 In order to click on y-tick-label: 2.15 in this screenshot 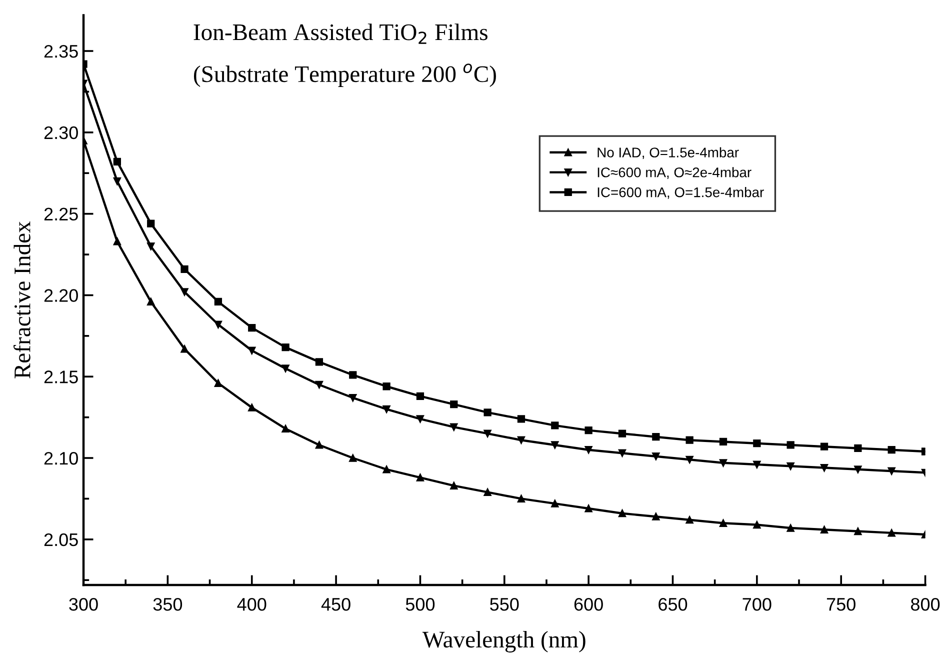, I will do `click(61, 377)`.